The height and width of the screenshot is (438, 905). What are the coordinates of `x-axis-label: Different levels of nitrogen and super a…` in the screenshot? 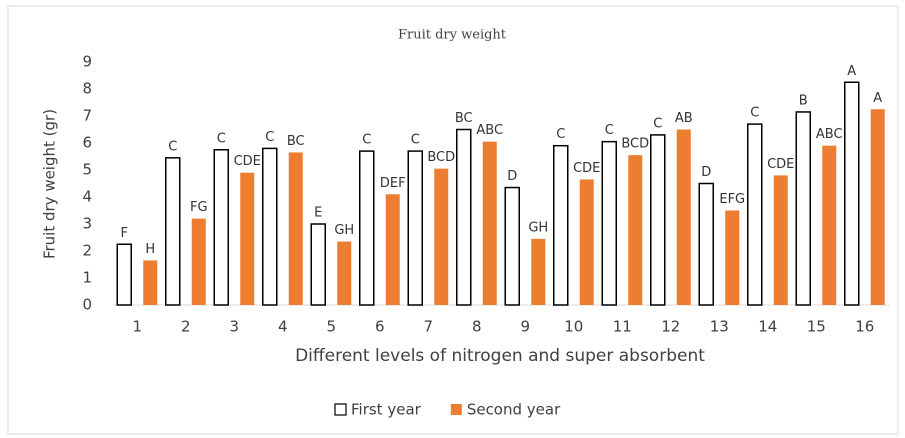 It's located at (500, 356).